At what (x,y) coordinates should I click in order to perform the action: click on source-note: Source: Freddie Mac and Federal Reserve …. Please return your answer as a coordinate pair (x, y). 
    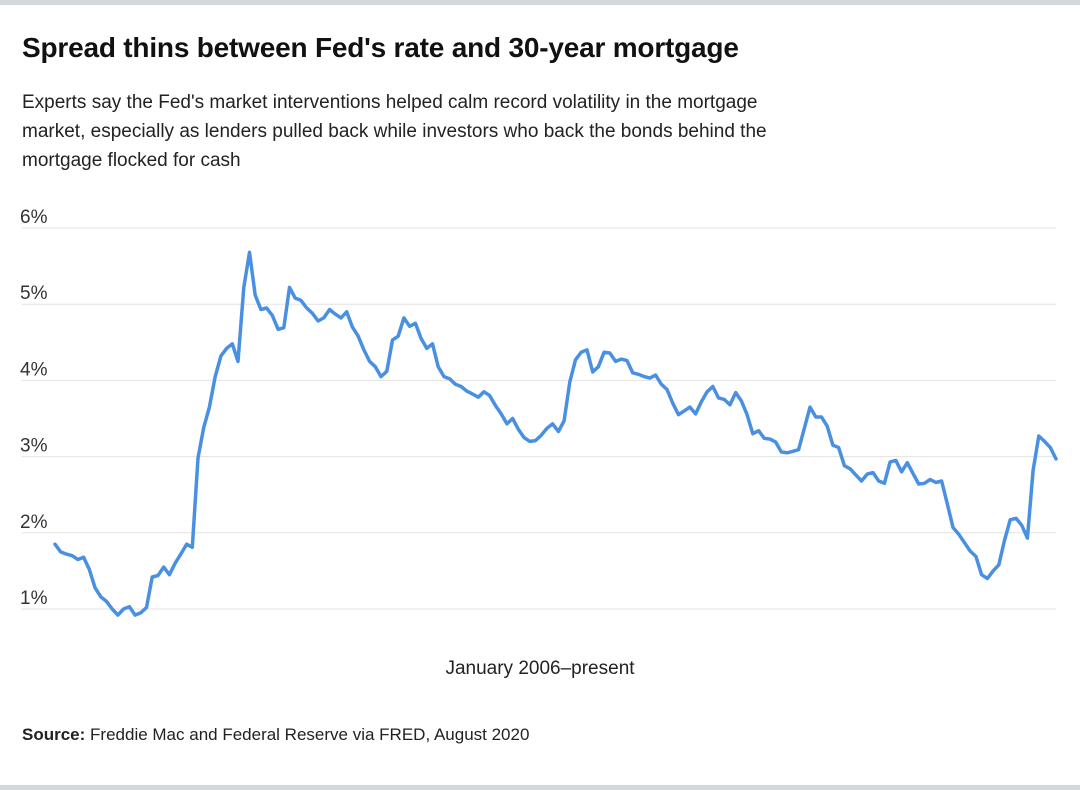
    Looking at the image, I should click on (275, 735).